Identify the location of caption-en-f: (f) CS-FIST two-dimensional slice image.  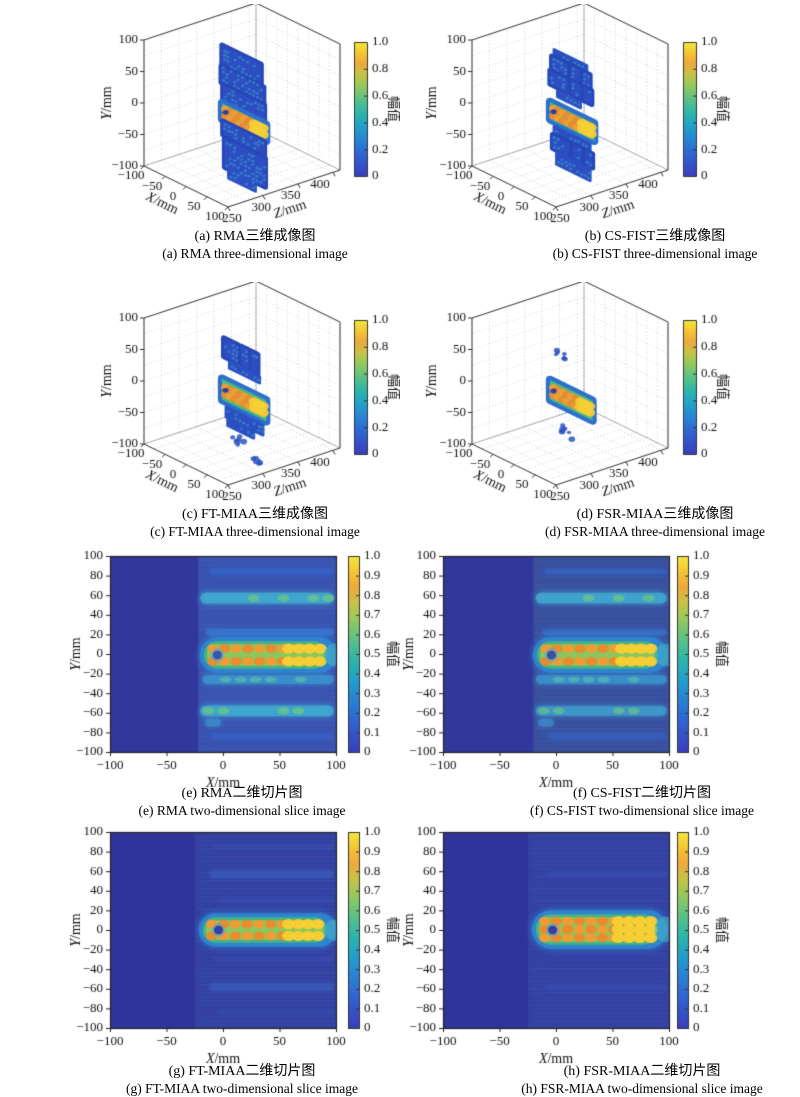
(642, 810).